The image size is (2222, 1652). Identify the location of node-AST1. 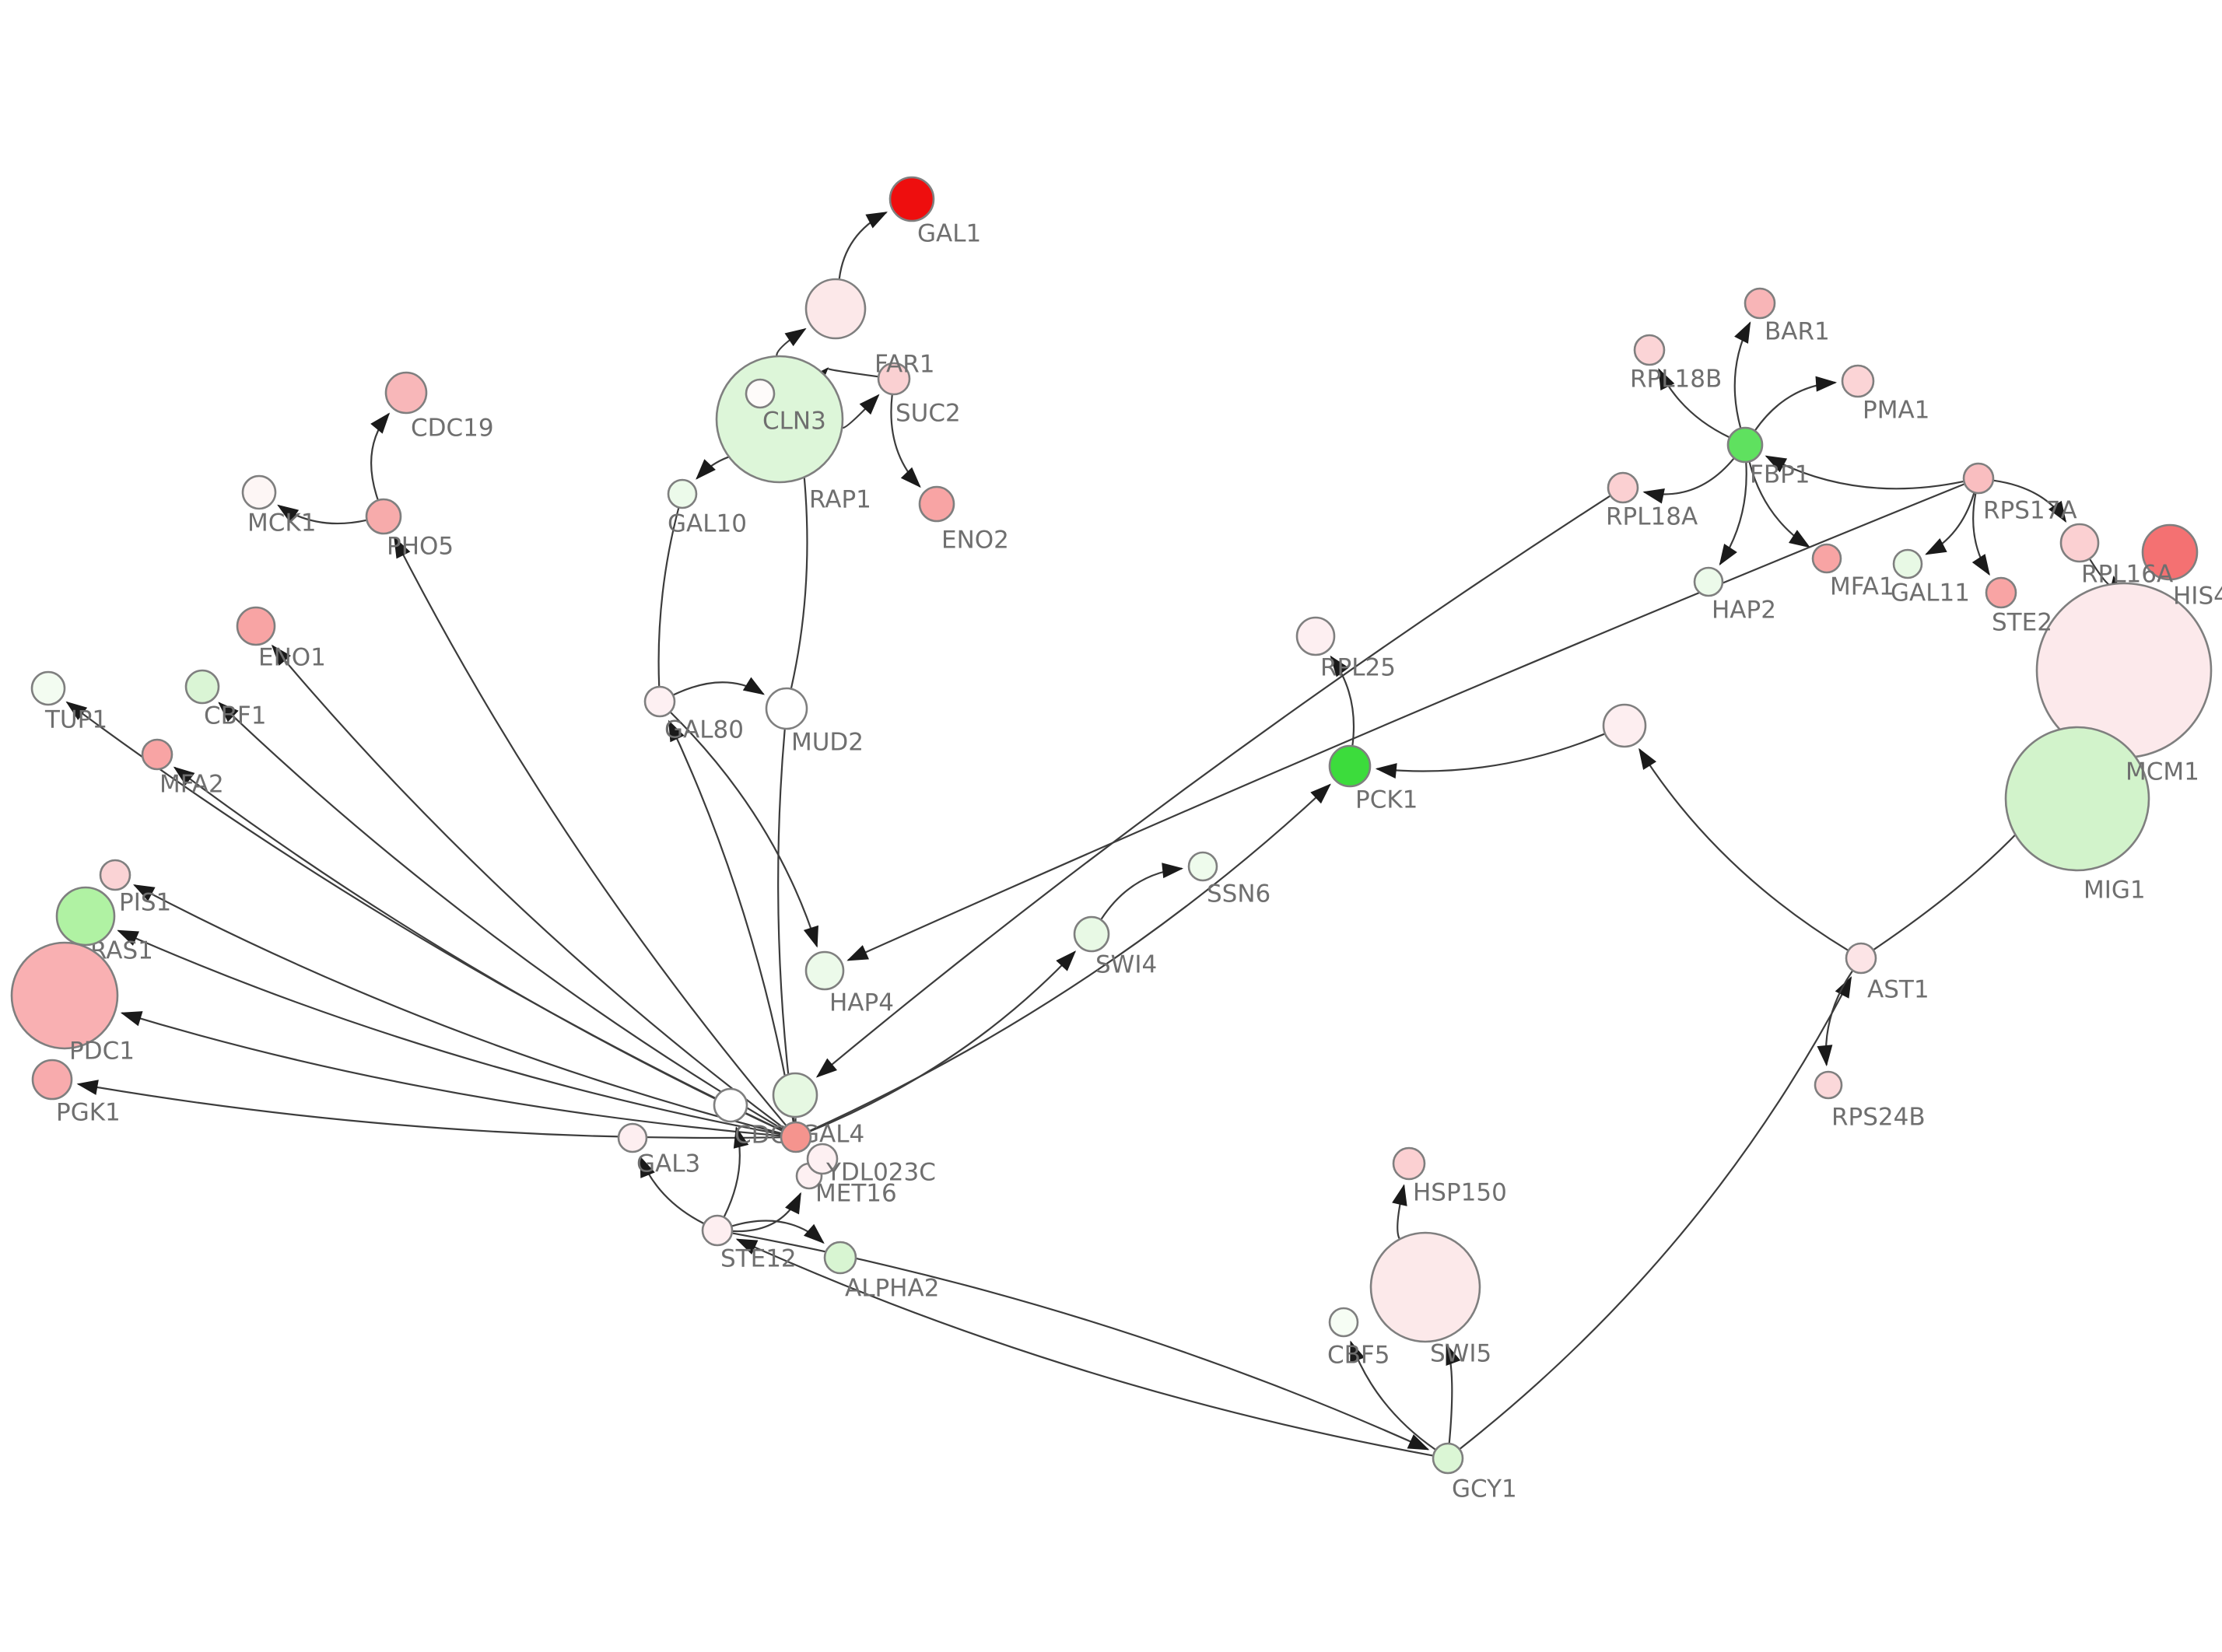
(1861, 958).